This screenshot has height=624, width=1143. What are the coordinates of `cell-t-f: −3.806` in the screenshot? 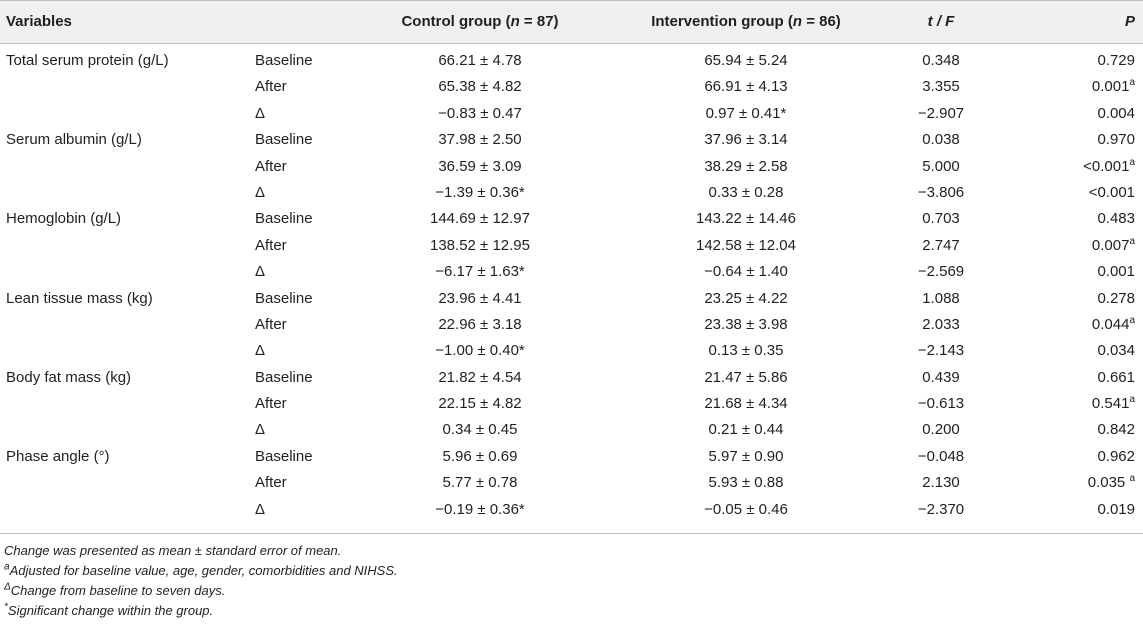 It's located at (941, 192).